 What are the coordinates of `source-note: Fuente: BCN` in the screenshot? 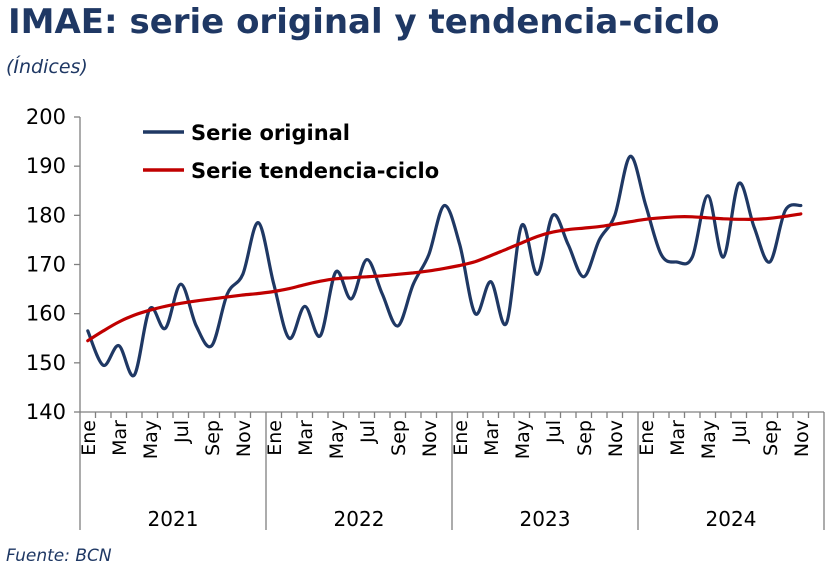 It's located at (59, 556).